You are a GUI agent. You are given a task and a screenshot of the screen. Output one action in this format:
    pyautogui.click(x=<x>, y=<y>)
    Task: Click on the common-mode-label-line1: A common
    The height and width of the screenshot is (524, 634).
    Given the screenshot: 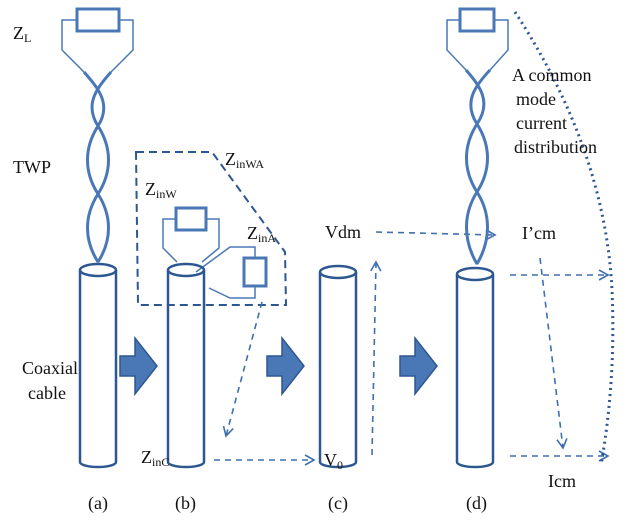 What is the action you would take?
    pyautogui.click(x=552, y=75)
    